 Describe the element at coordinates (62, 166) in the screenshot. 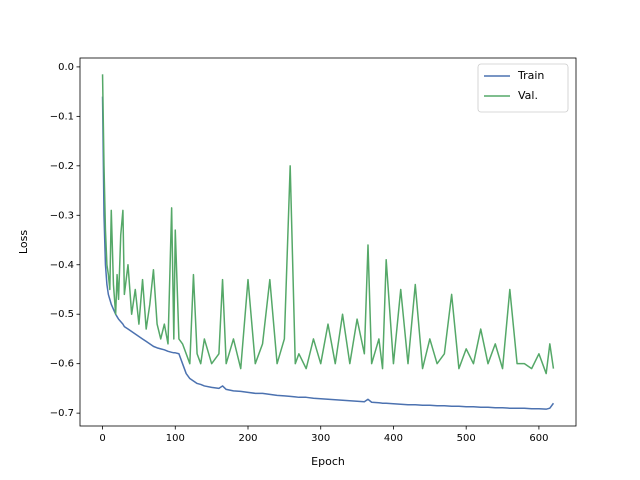

I see `y-tick-label: −0.2` at that location.